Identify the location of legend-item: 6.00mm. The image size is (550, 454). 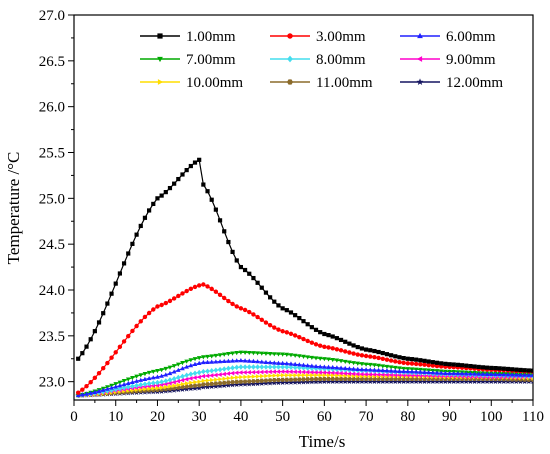
(448, 37).